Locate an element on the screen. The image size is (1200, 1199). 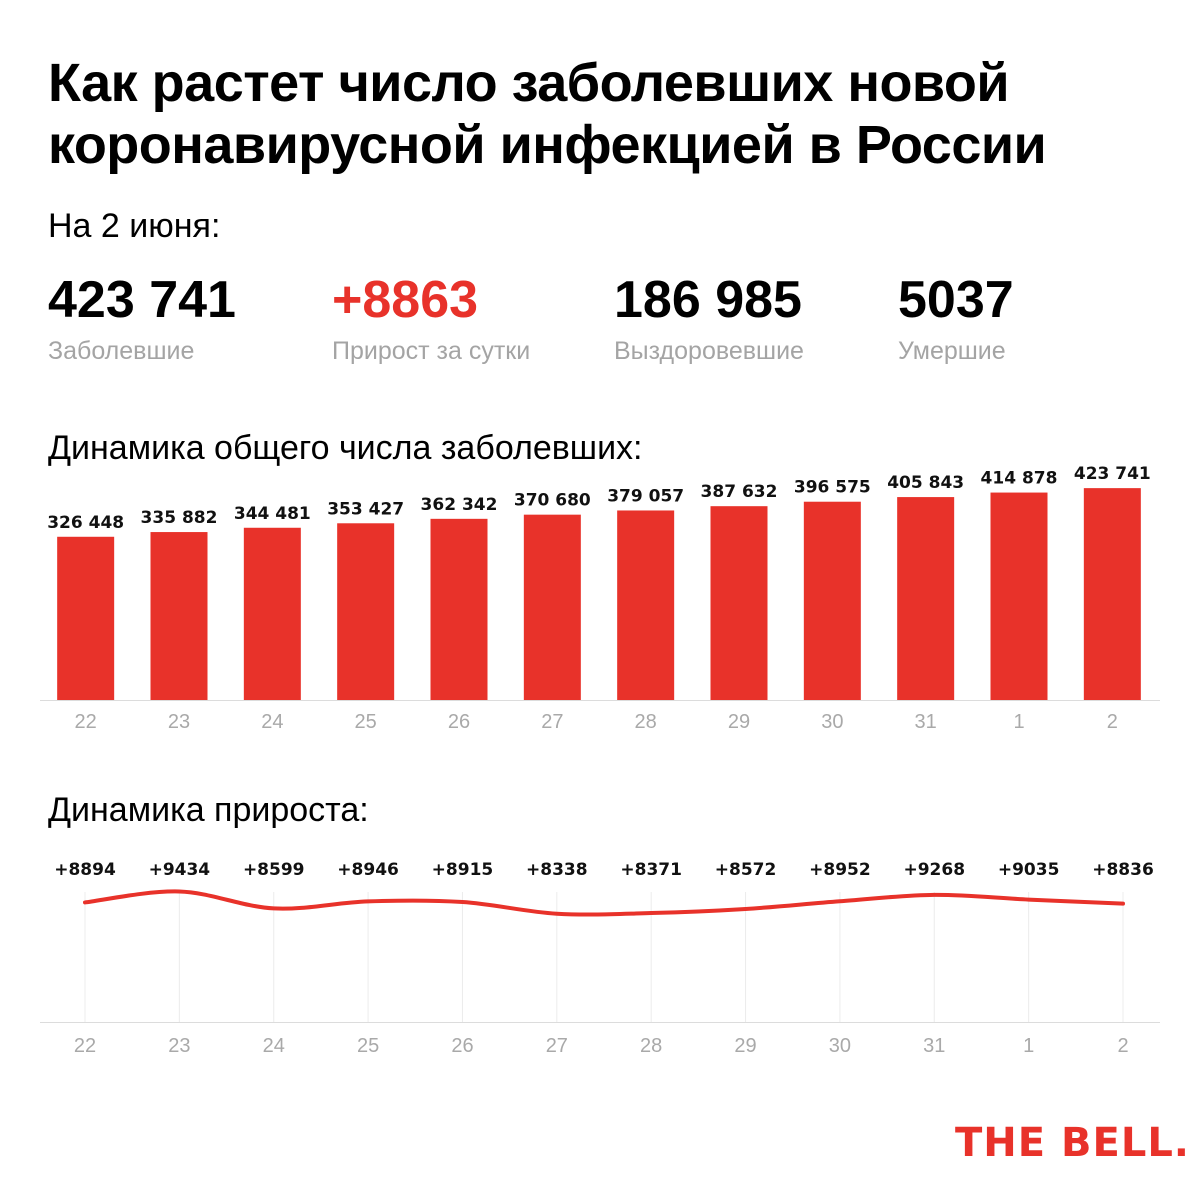
stat-daily-increase-value: +8863 is located at coordinates (405, 300).